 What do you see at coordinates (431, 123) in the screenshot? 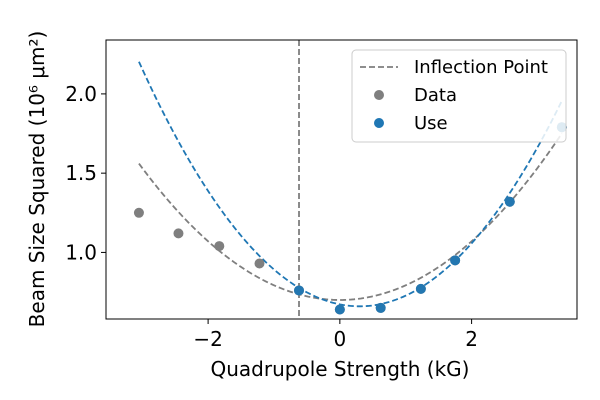
I see `legend-label: Use` at bounding box center [431, 123].